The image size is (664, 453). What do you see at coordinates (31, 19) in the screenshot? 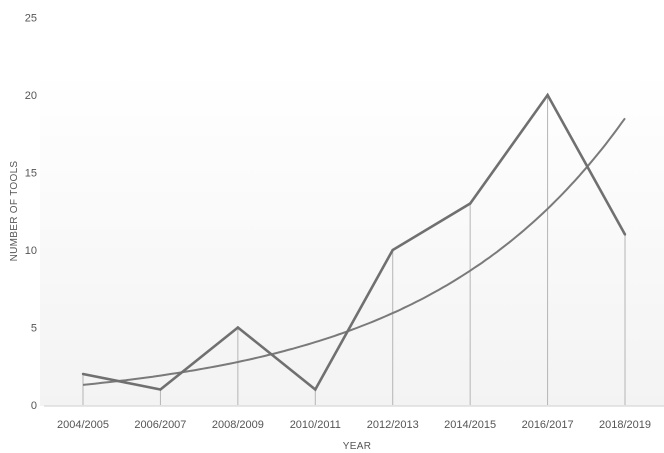
I see `y-tick-label: 25` at bounding box center [31, 19].